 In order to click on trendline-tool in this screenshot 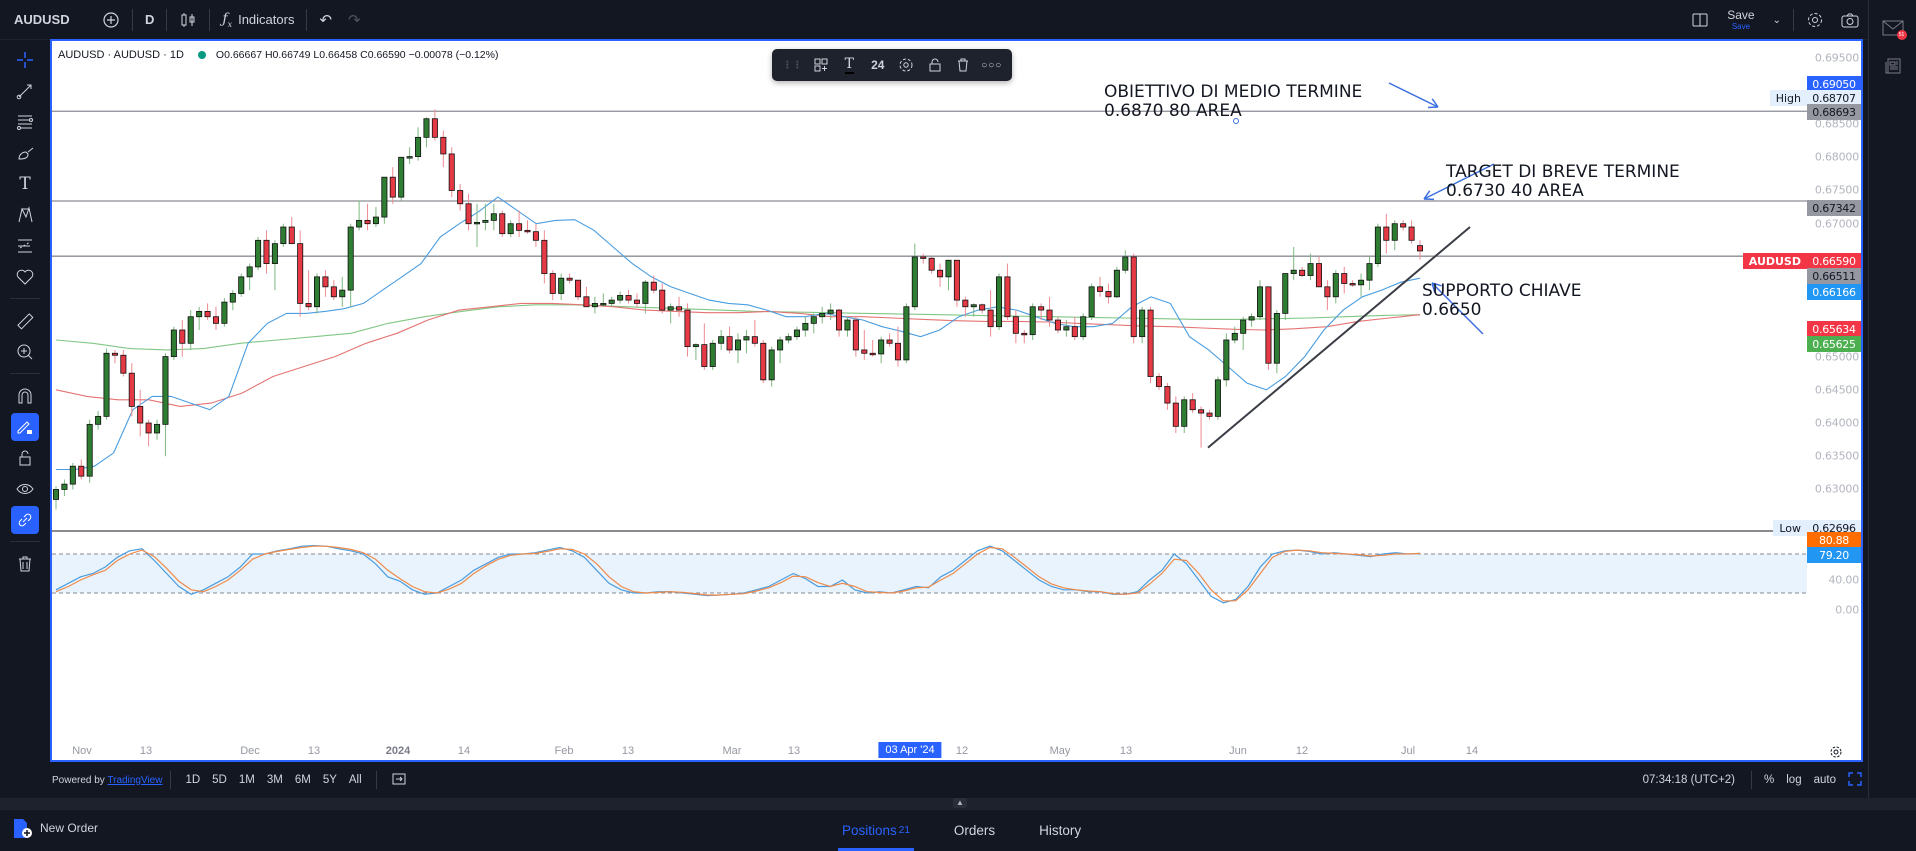, I will do `click(25, 91)`.